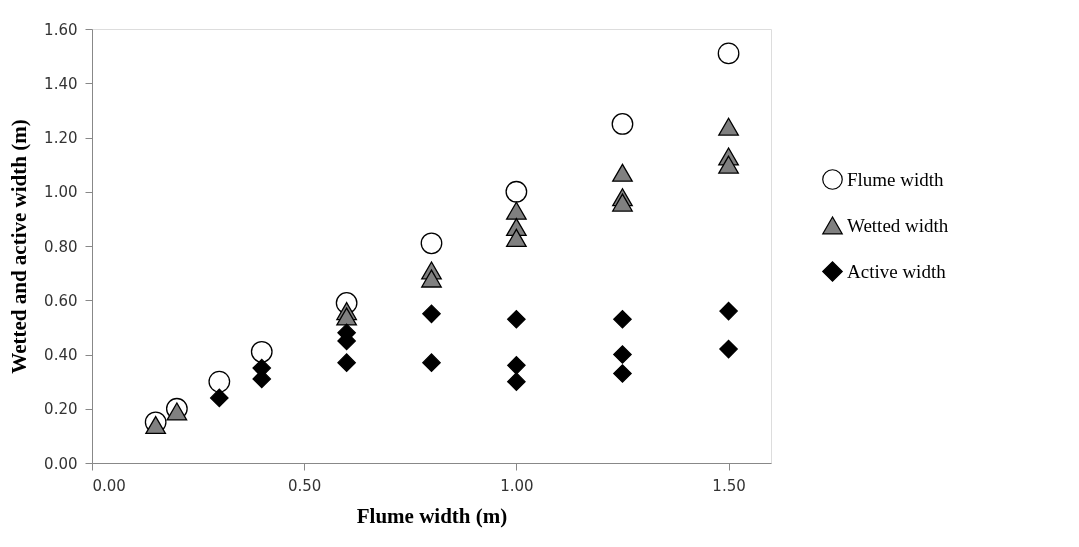 This screenshot has width=1079, height=547. I want to click on x-tick-label: 1.00, so click(517, 485).